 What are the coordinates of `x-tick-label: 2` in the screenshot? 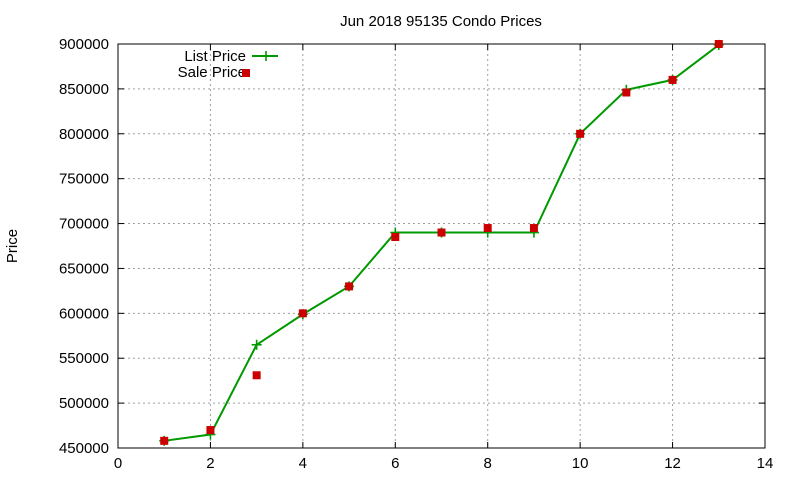 It's located at (210, 463).